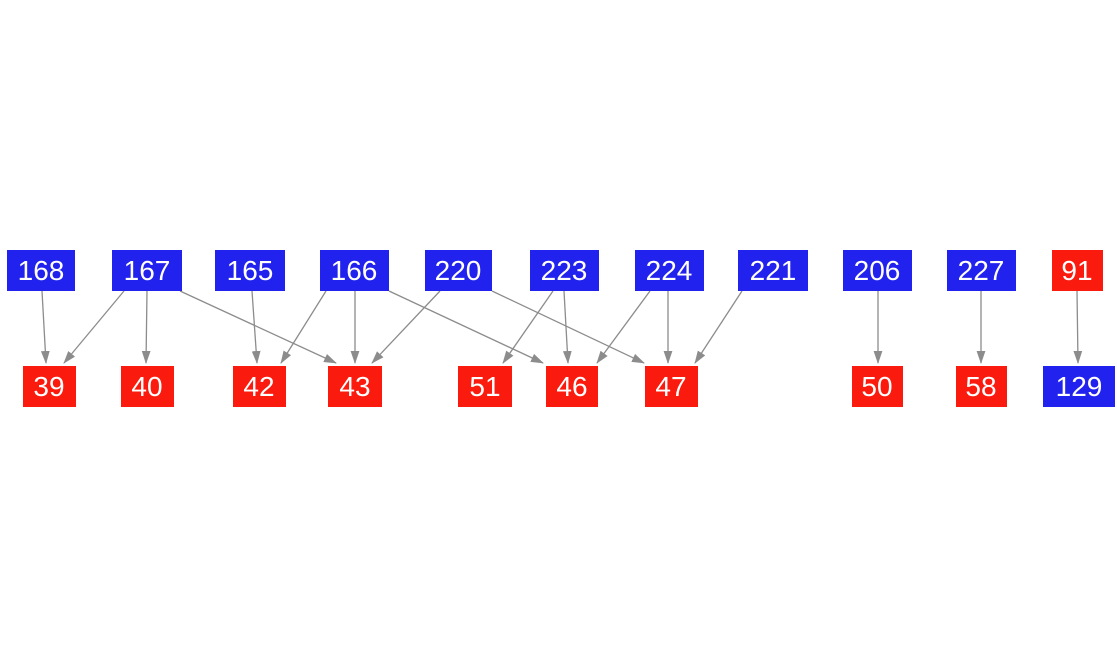 The image size is (1117, 656). Describe the element at coordinates (1079, 386) in the screenshot. I see `node-129: 129` at that location.